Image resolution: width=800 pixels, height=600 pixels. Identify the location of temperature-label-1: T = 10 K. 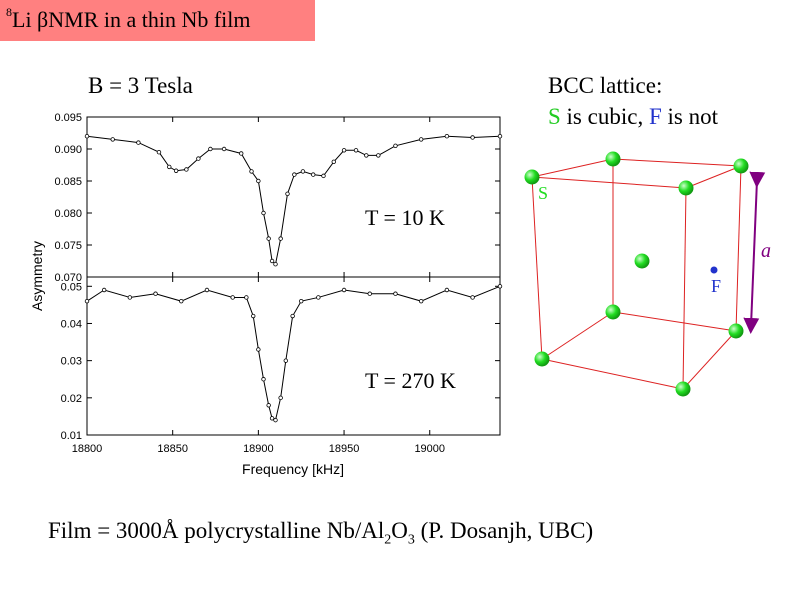
(405, 217).